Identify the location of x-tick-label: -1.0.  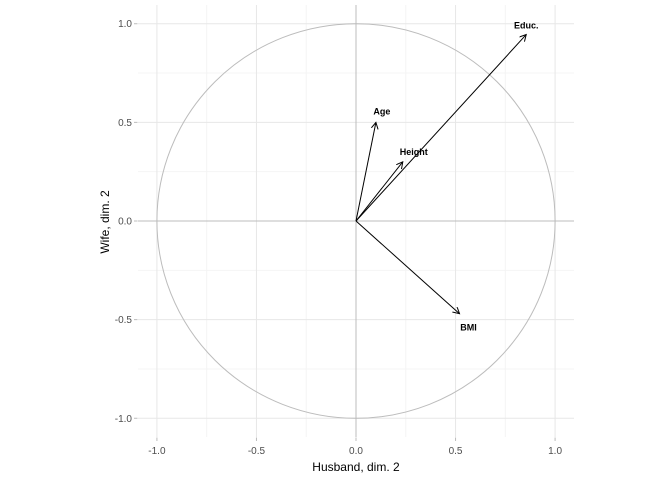
(157, 451).